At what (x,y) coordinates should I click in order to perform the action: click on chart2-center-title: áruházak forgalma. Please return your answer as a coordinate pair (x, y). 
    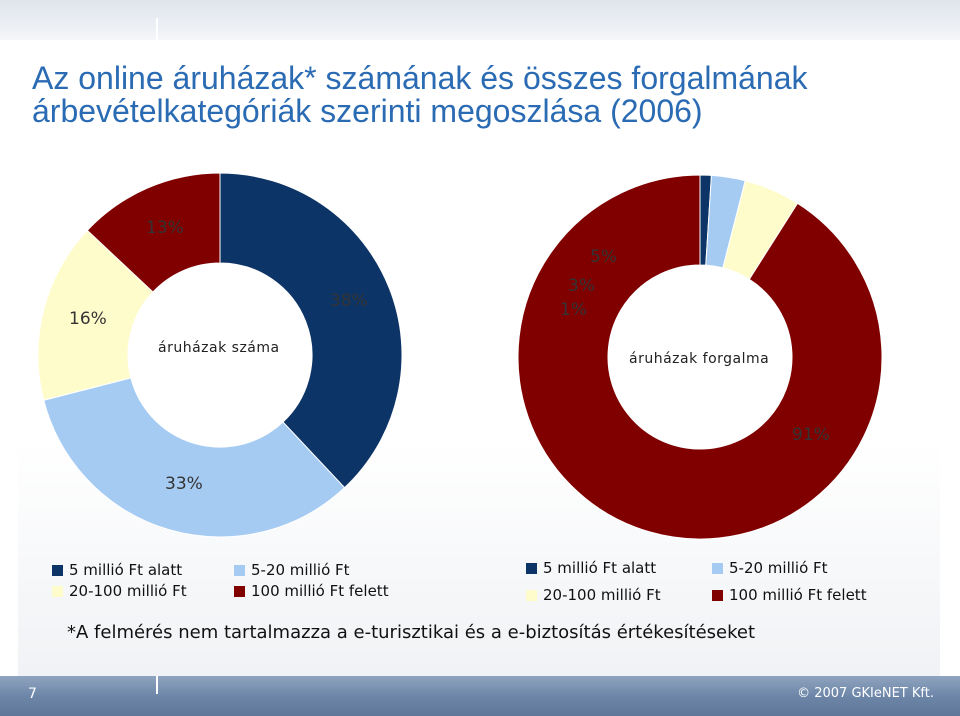
    Looking at the image, I should click on (699, 359).